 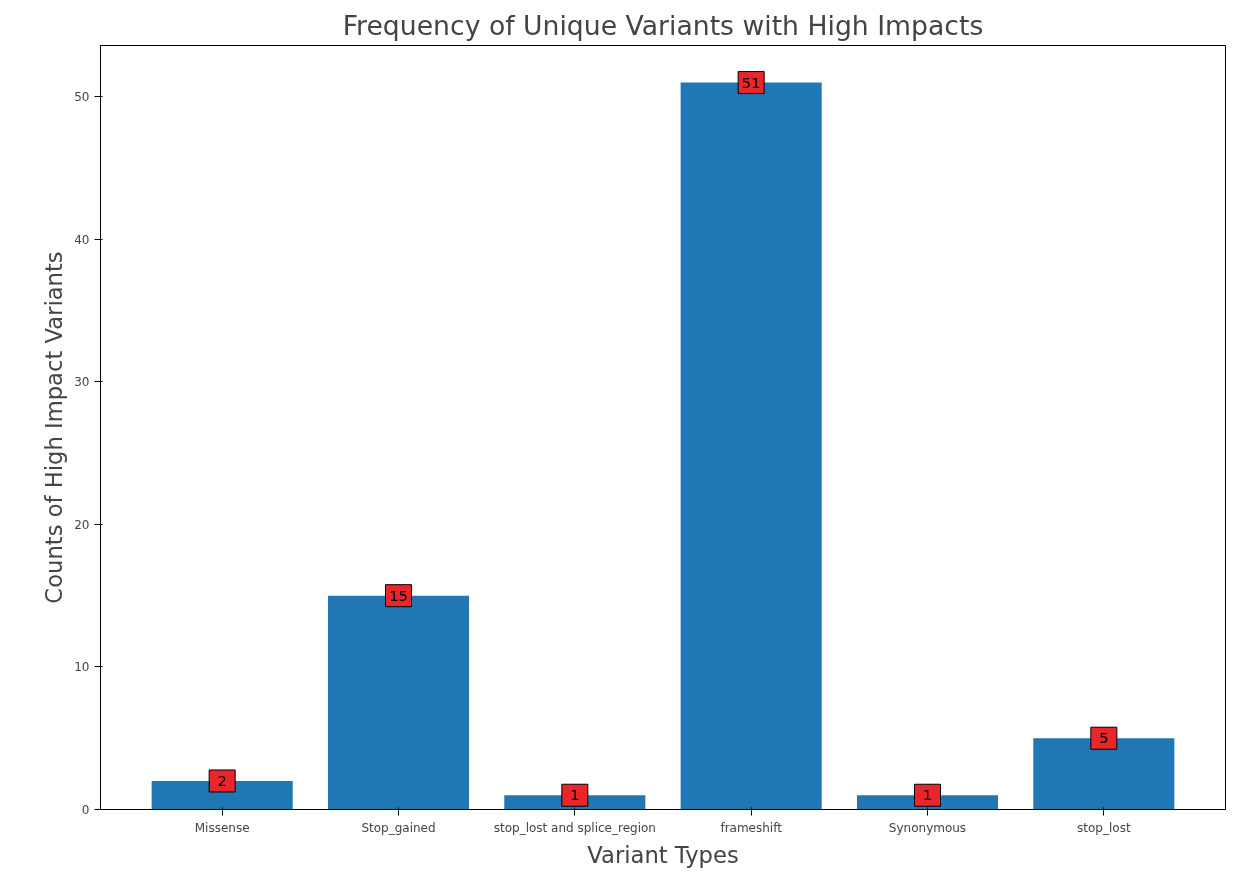 What do you see at coordinates (1104, 738) in the screenshot?
I see `data-label: 5` at bounding box center [1104, 738].